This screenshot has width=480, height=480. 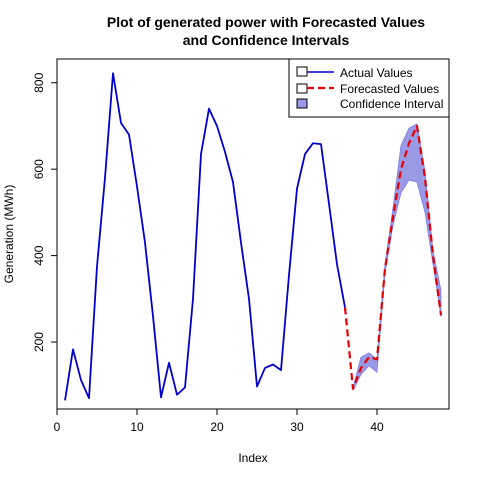 I want to click on x-tick-label: 30, so click(x=297, y=427).